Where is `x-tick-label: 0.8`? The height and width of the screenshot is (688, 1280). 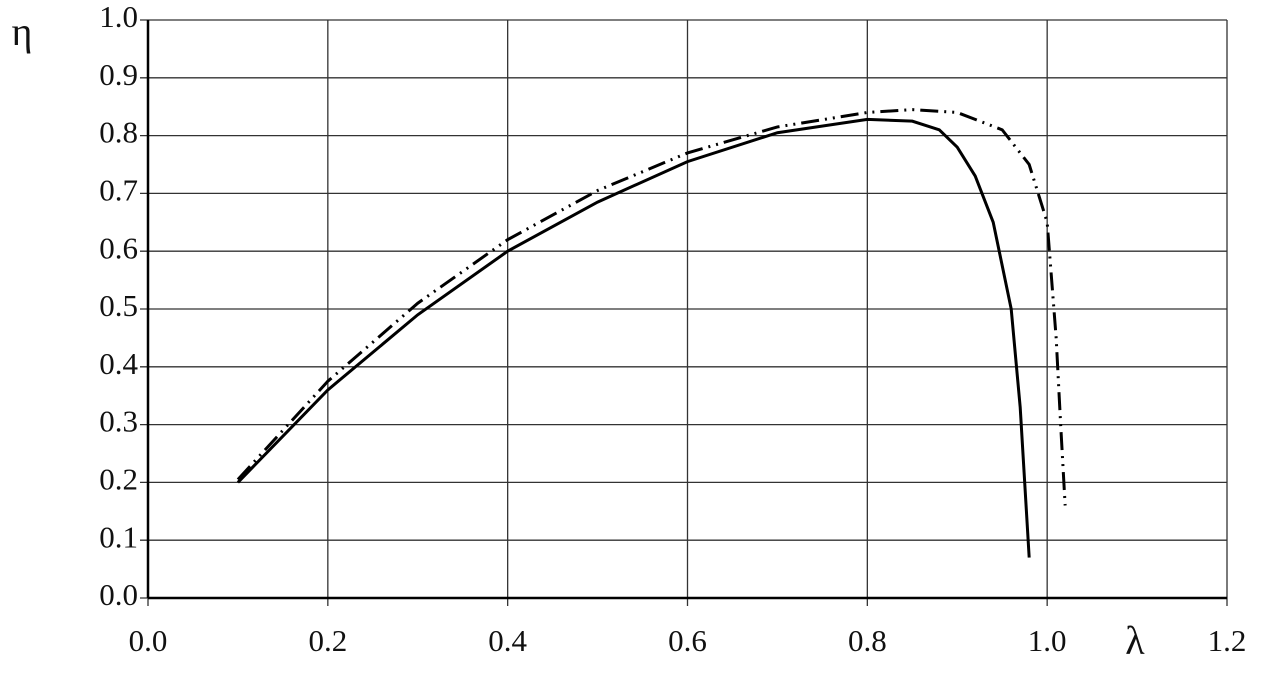 x-tick-label: 0.8 is located at coordinates (867, 640).